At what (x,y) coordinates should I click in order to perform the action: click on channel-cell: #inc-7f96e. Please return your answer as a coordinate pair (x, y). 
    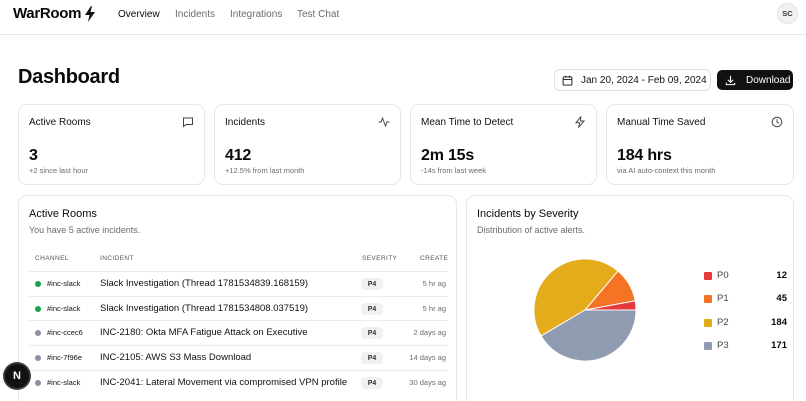
    Looking at the image, I should click on (65, 357).